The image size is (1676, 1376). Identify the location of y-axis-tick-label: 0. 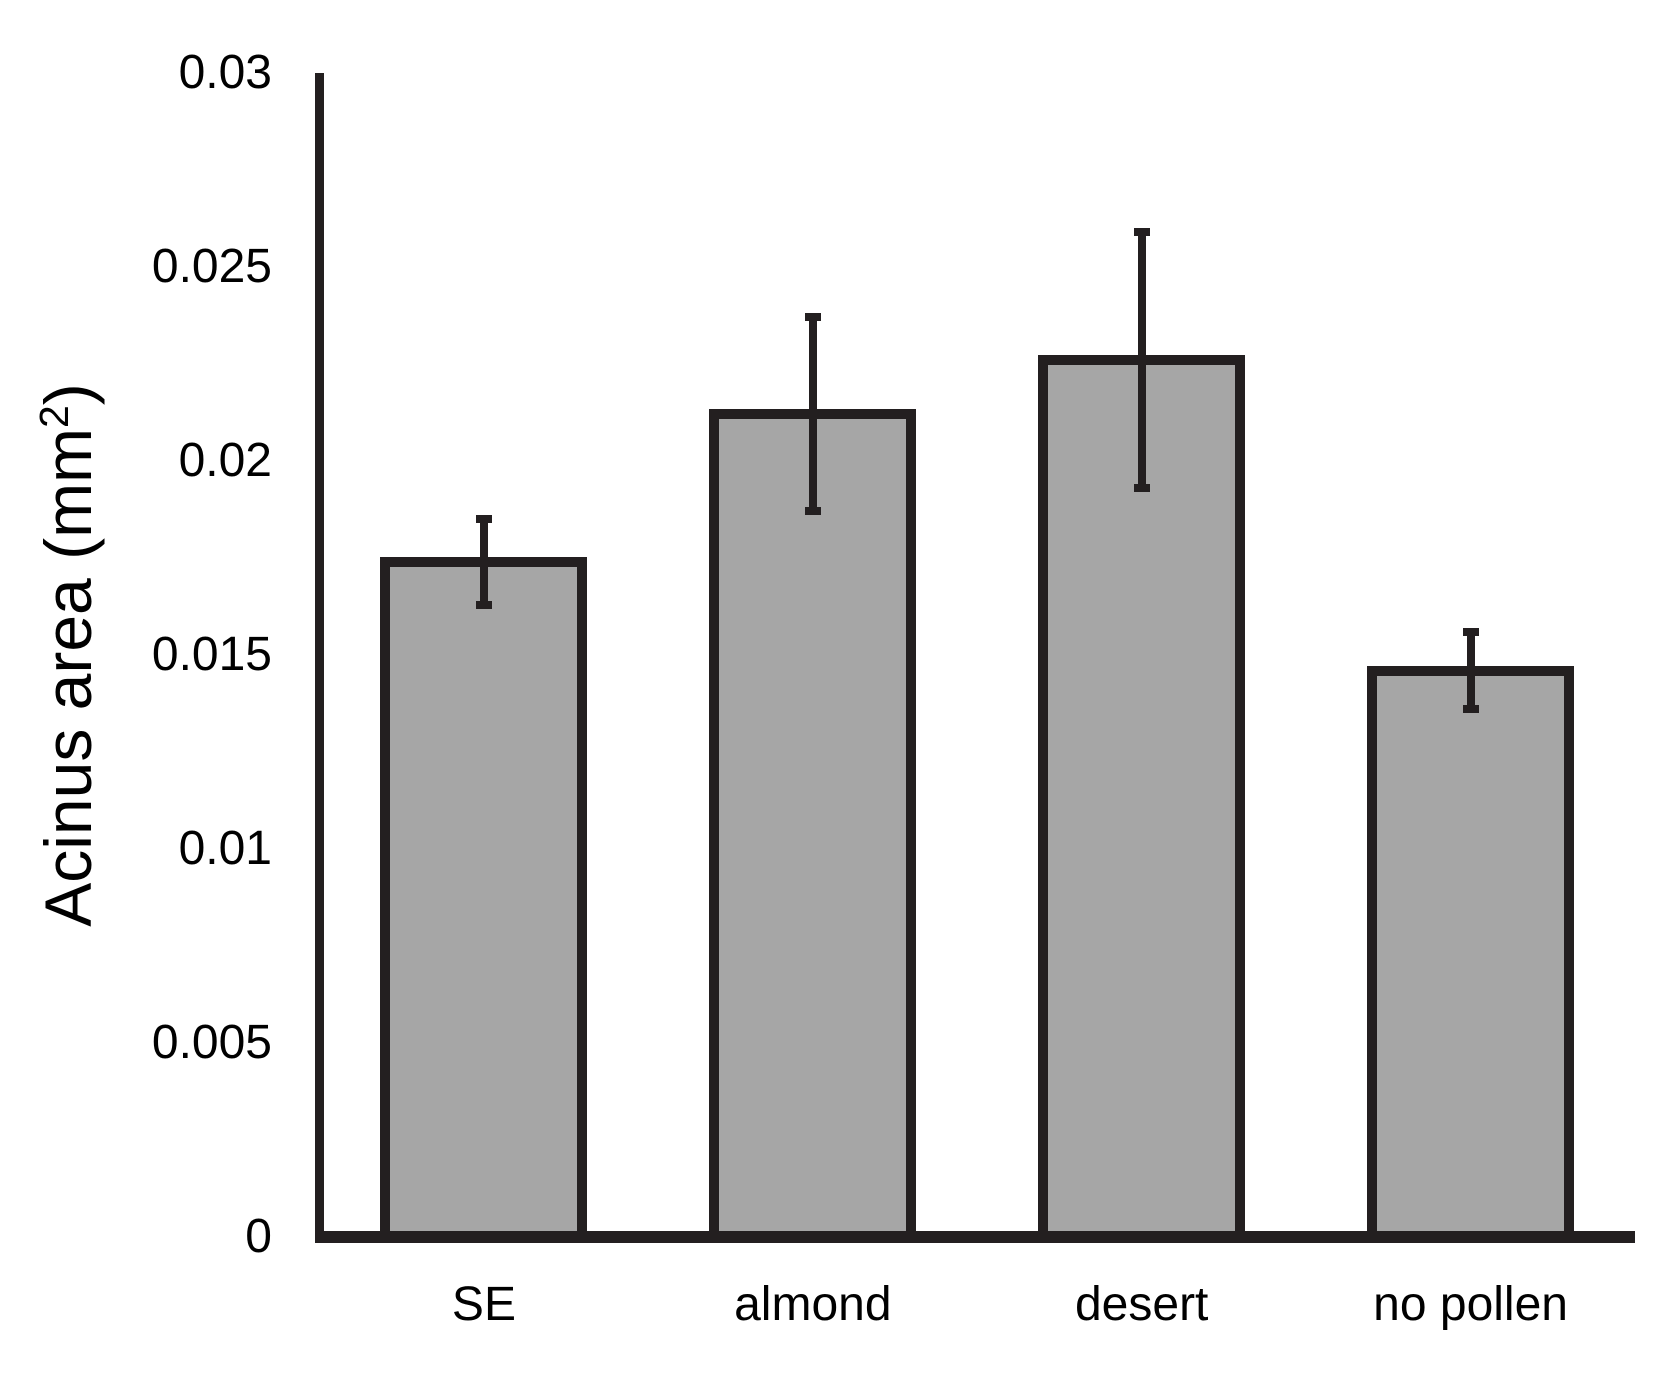
(258, 1236).